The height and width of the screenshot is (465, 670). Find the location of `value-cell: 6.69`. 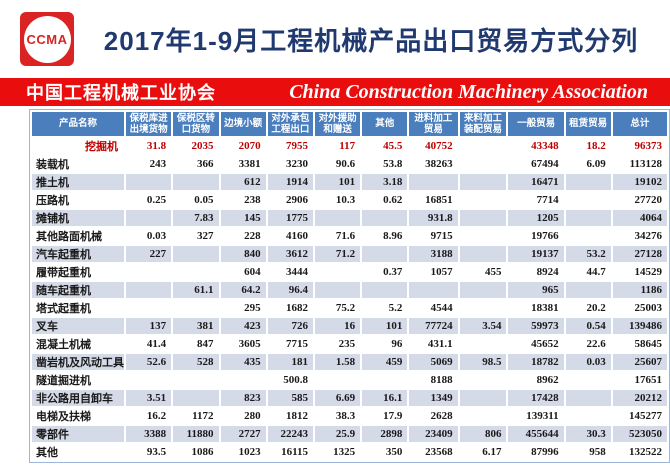

value-cell: 6.69 is located at coordinates (338, 398).